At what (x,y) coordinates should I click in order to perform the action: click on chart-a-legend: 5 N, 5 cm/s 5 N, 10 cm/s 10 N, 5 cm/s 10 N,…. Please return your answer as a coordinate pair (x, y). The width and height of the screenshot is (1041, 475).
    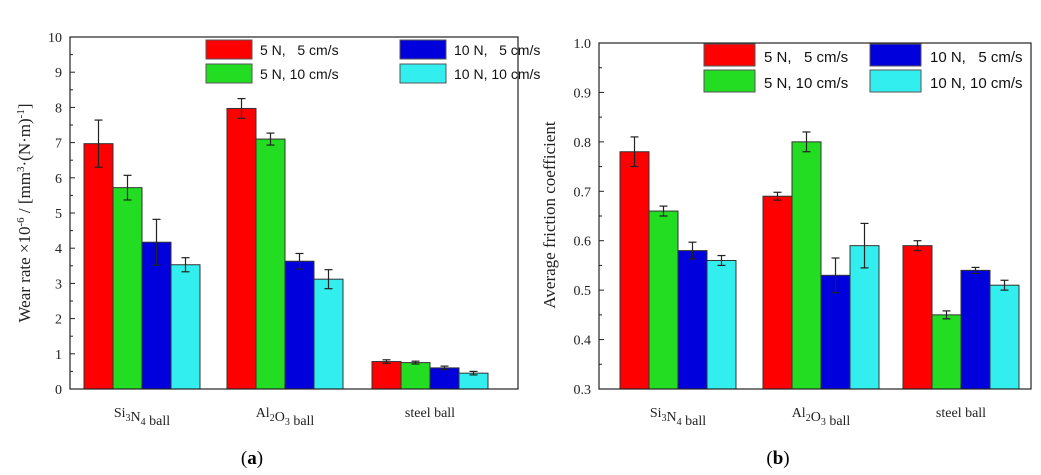
    Looking at the image, I should click on (372, 61).